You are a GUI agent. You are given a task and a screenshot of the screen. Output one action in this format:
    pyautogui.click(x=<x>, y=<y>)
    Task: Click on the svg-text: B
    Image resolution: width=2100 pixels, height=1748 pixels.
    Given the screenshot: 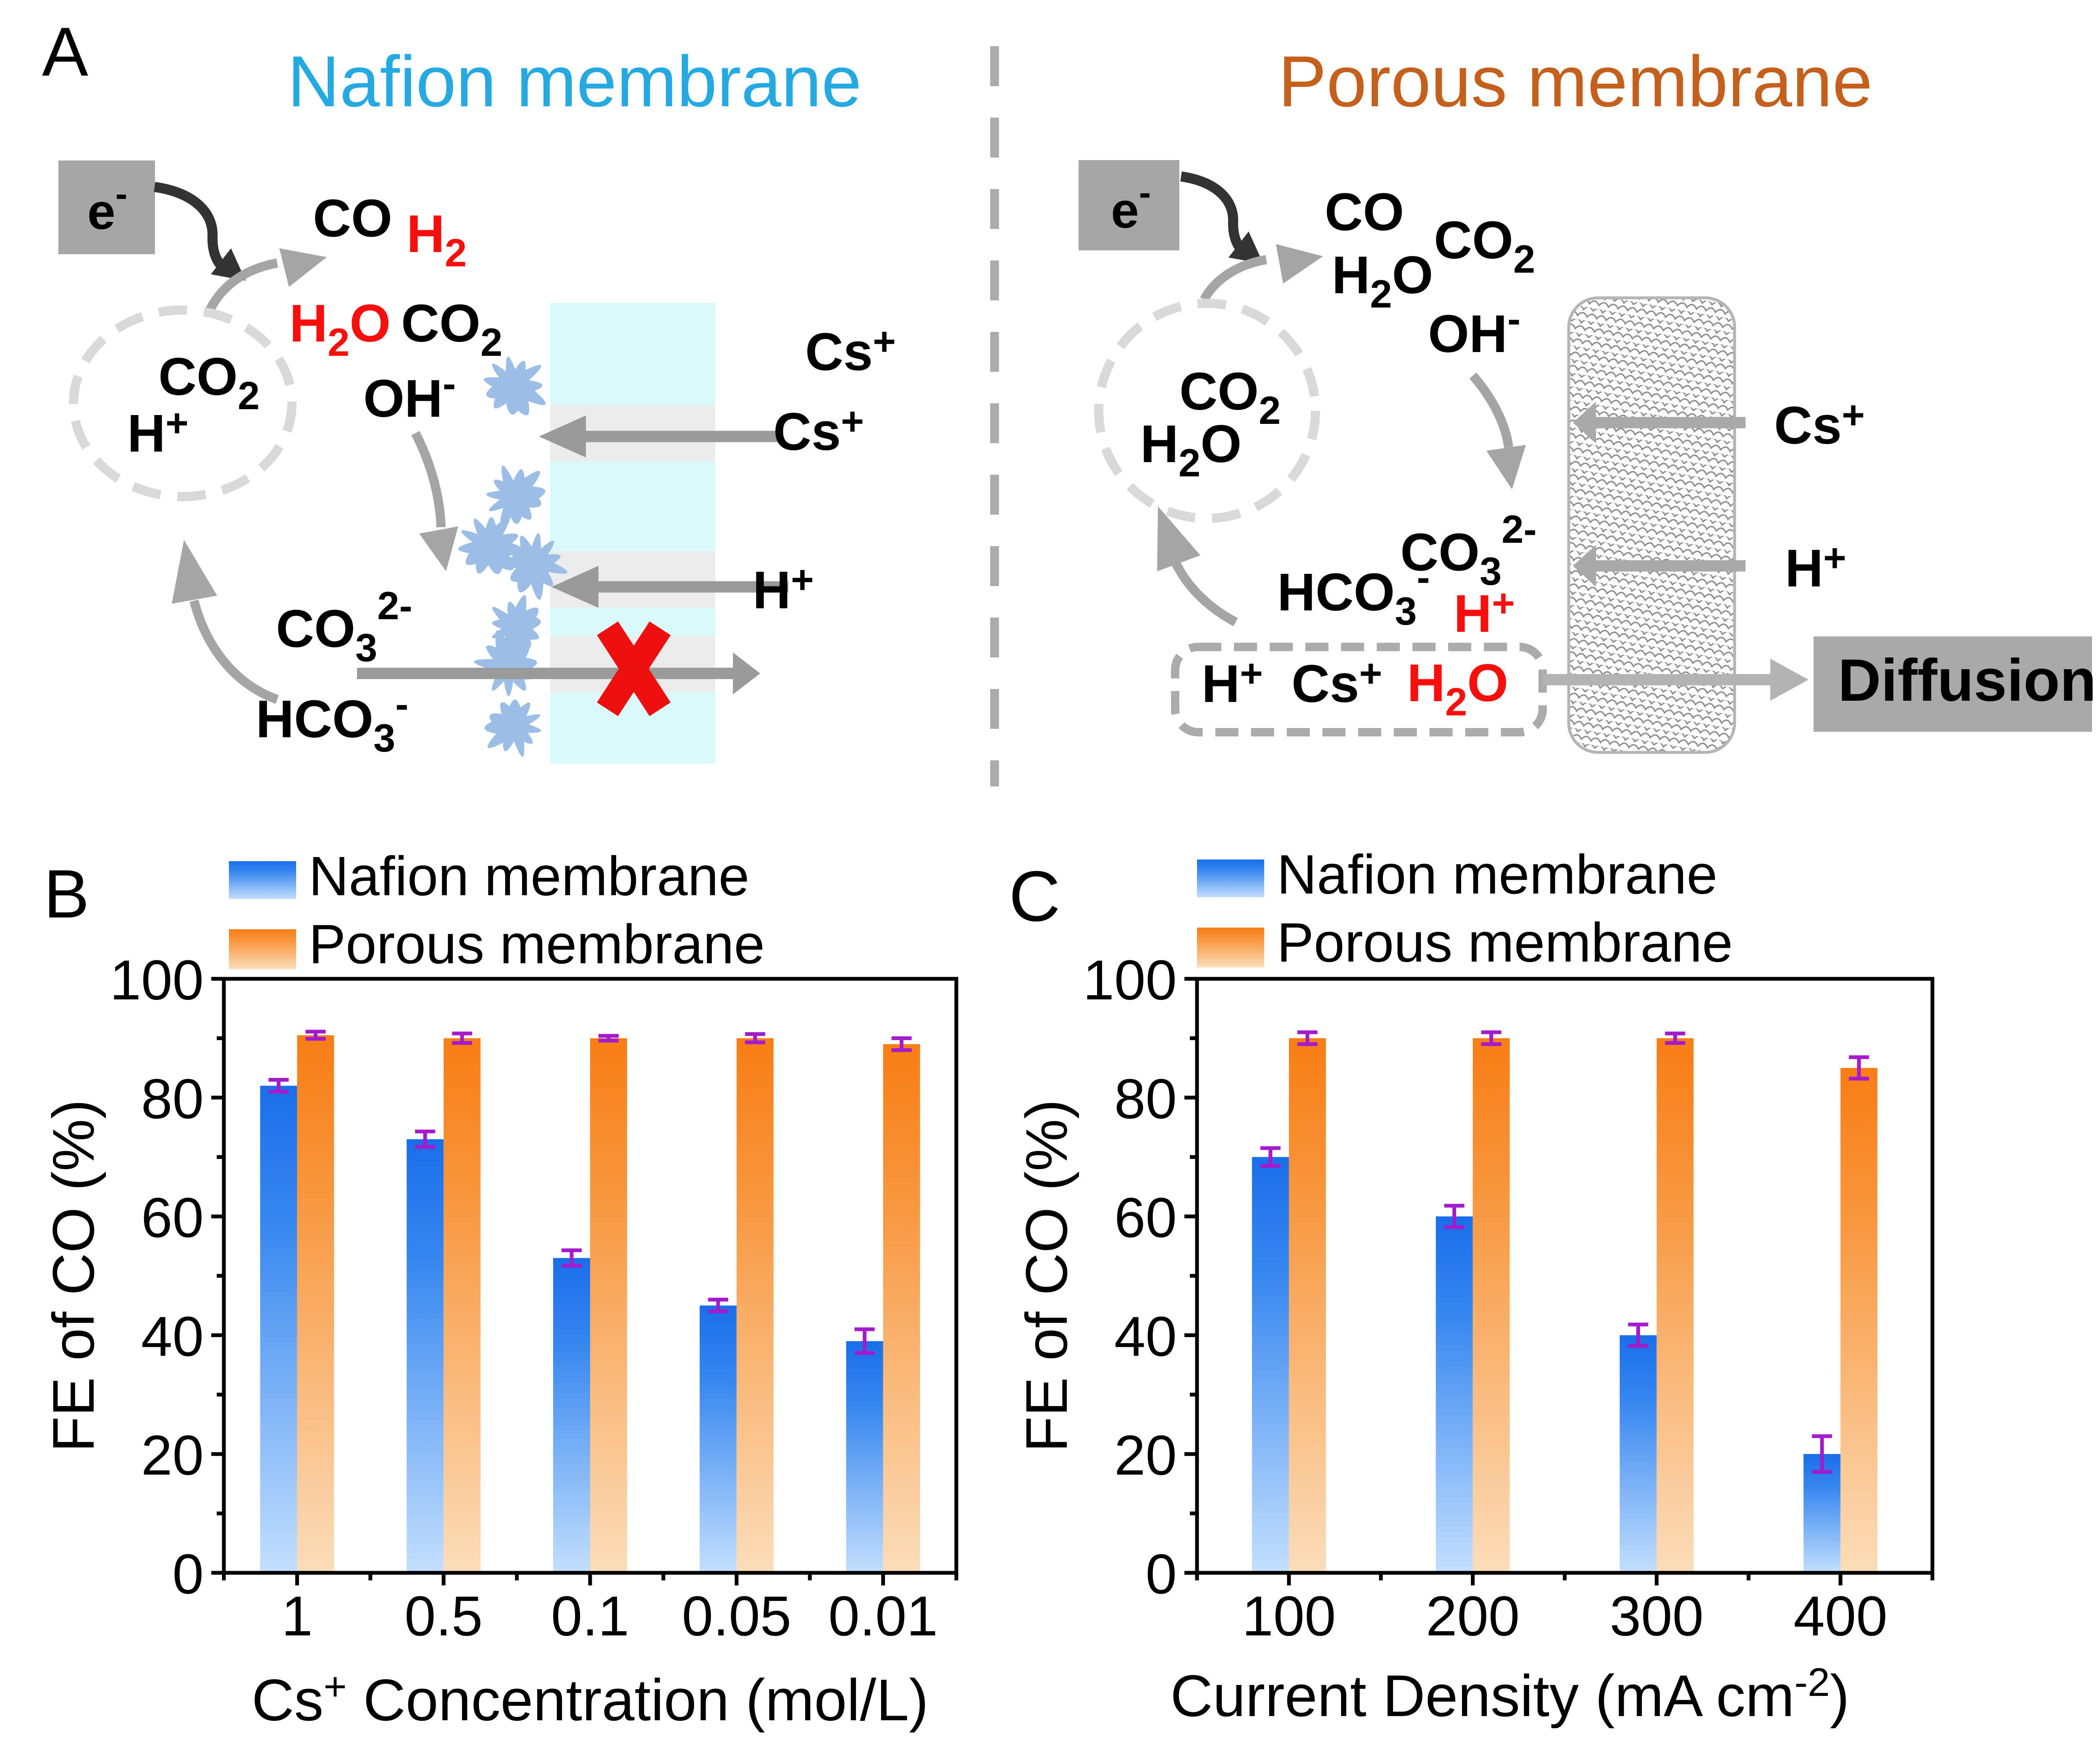 What is the action you would take?
    pyautogui.click(x=66, y=893)
    